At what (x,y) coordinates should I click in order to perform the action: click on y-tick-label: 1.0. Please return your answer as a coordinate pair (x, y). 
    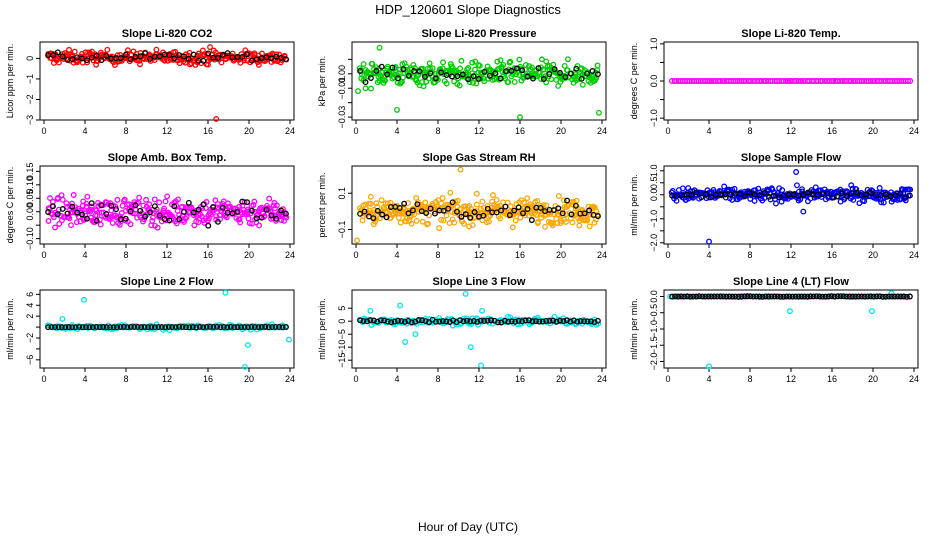
    Looking at the image, I should click on (654, 171).